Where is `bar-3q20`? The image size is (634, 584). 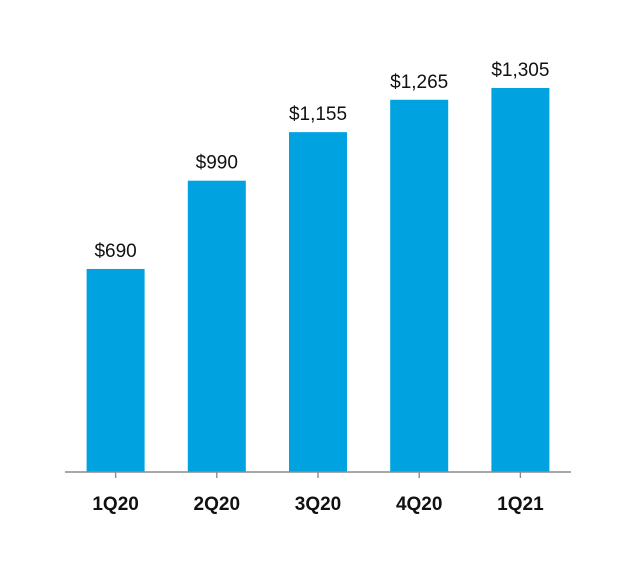 bar-3q20 is located at coordinates (318, 302).